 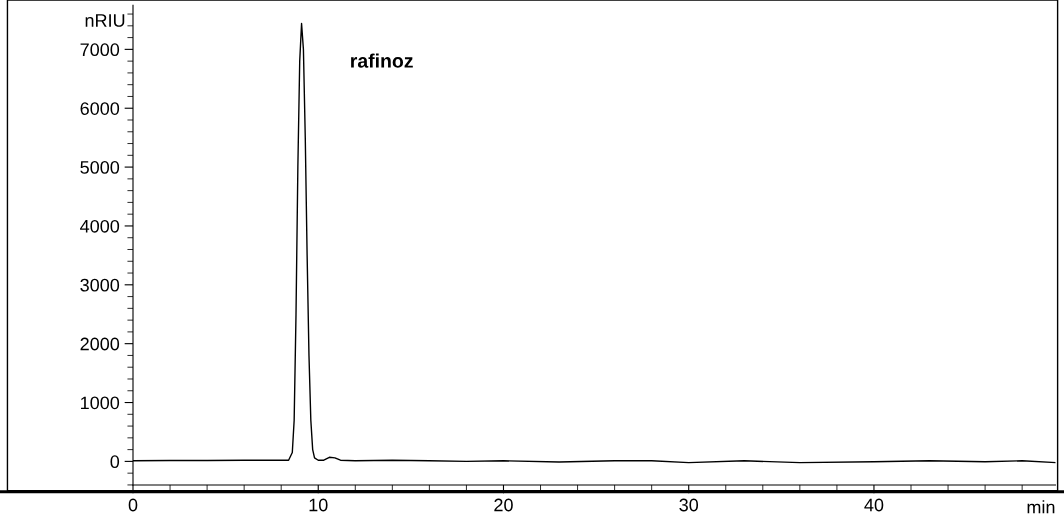 What do you see at coordinates (100, 226) in the screenshot?
I see `y-tick-label: 4000` at bounding box center [100, 226].